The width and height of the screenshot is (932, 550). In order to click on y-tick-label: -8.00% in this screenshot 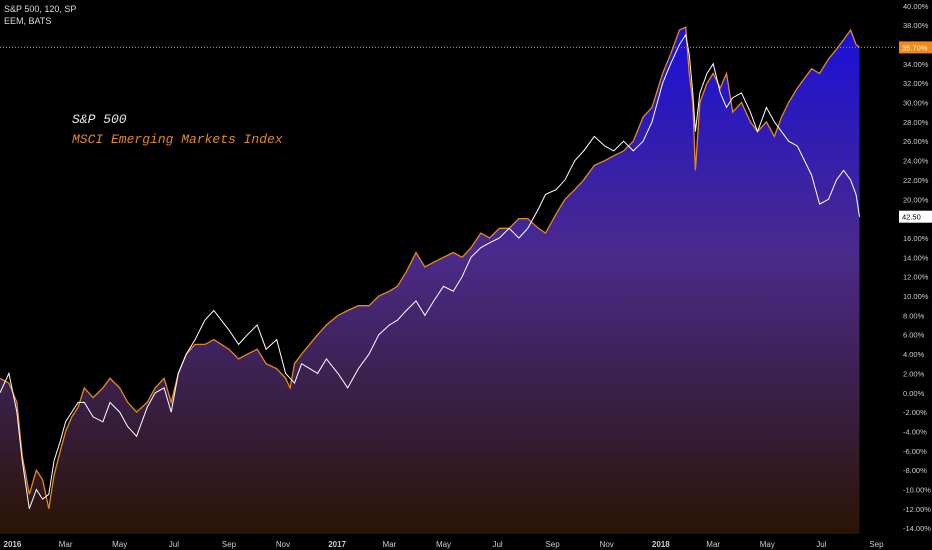, I will do `click(915, 470)`.